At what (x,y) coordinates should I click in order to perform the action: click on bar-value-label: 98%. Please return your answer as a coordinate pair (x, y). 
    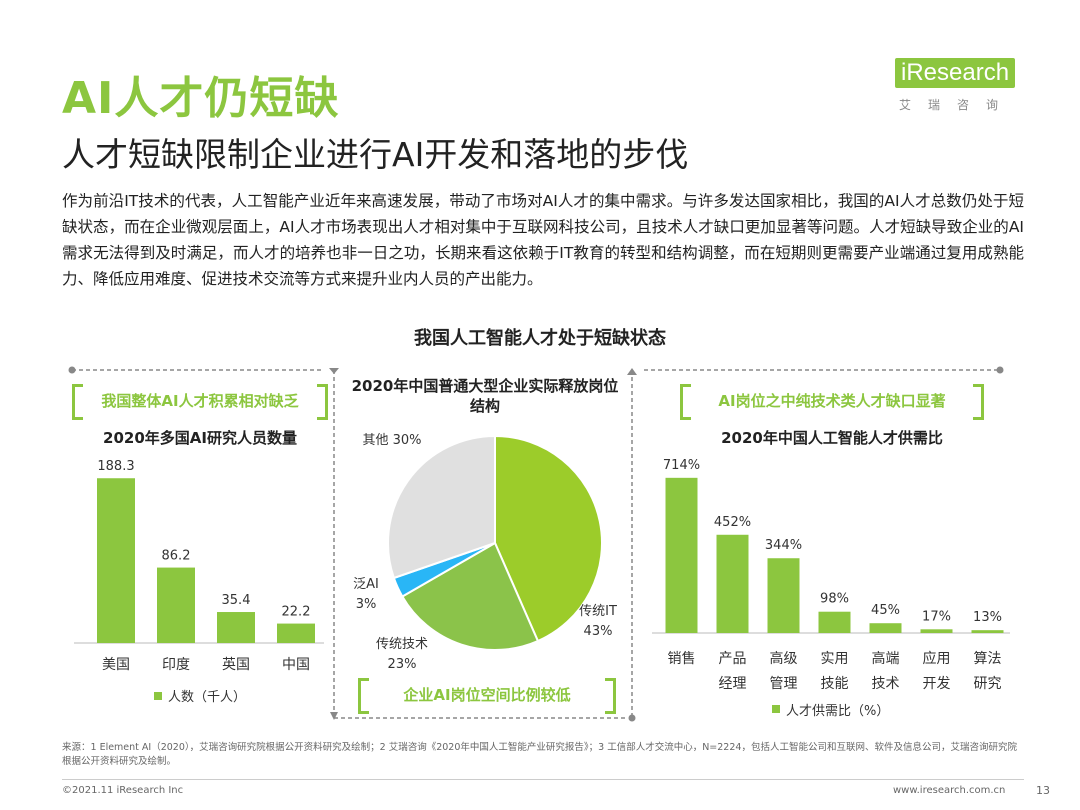
    Looking at the image, I should click on (834, 599).